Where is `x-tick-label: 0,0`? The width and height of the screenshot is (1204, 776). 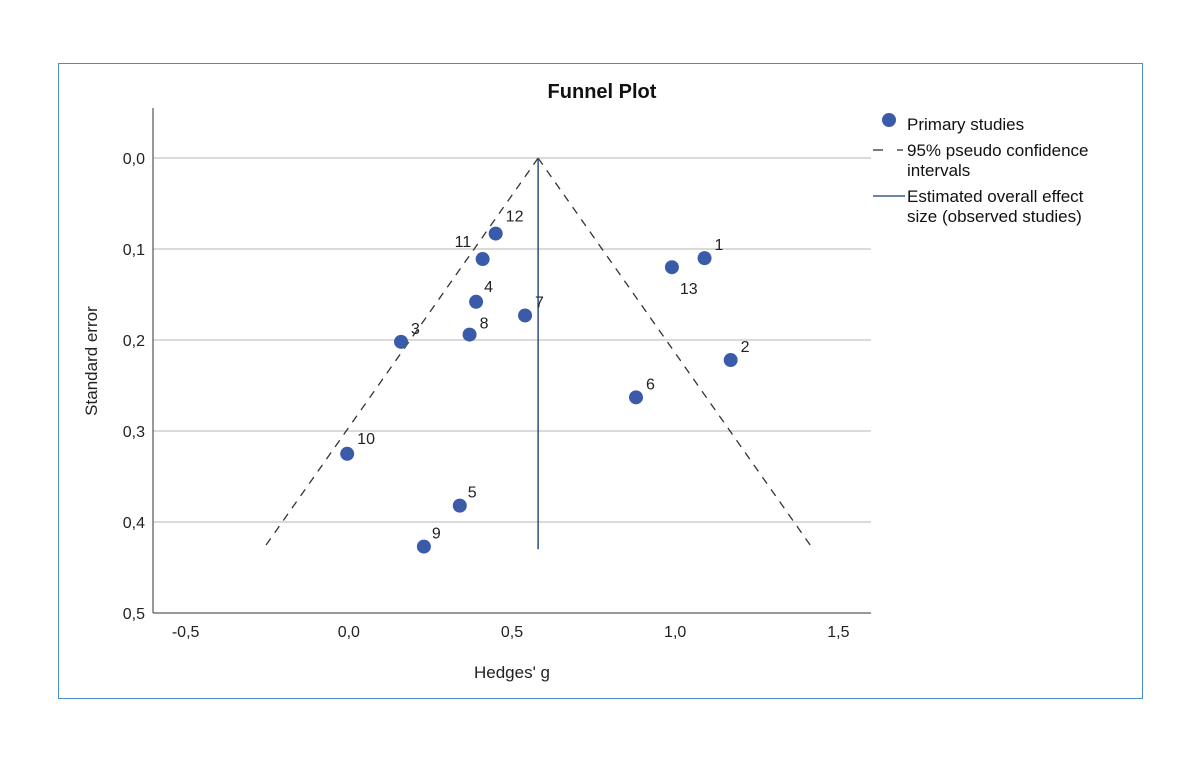 x-tick-label: 0,0 is located at coordinates (349, 632).